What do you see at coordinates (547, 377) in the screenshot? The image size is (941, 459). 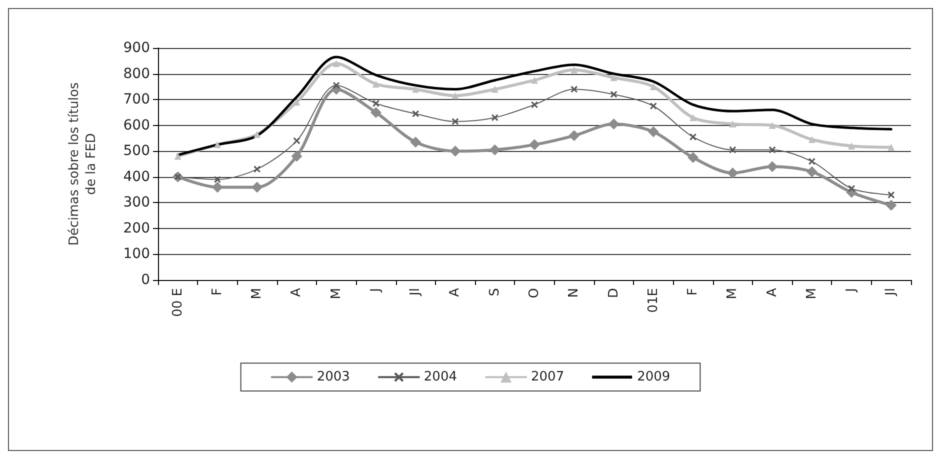 I see `legend-label: 2007` at bounding box center [547, 377].